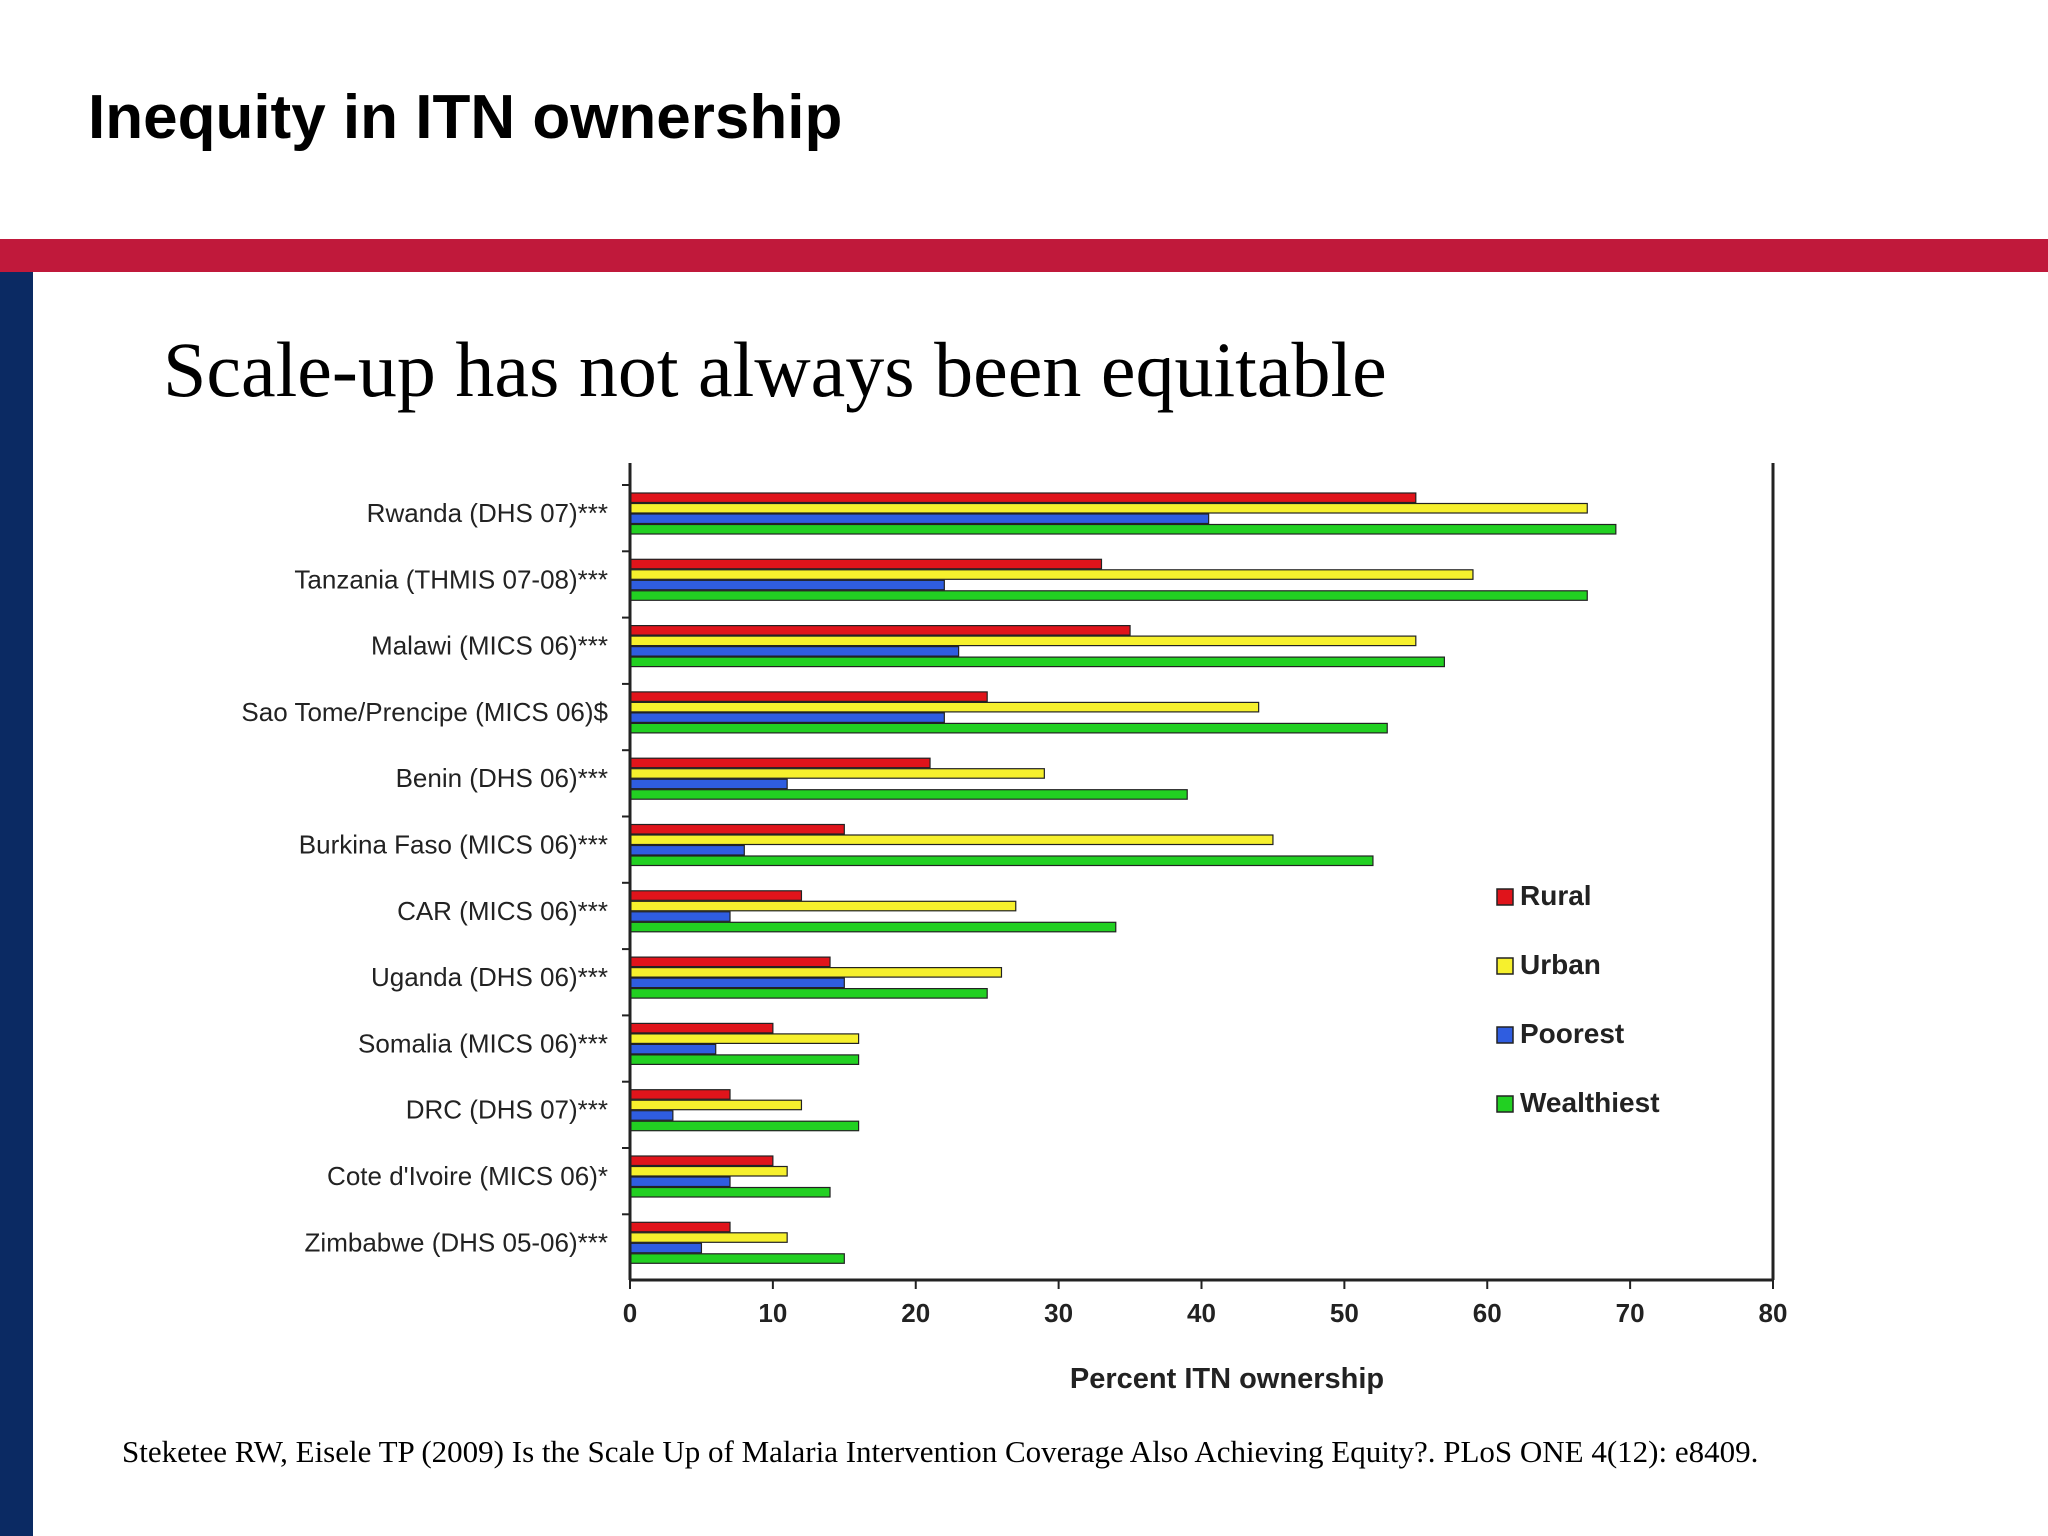  What do you see at coordinates (1344, 1313) in the screenshot?
I see `x-tick-label: 50` at bounding box center [1344, 1313].